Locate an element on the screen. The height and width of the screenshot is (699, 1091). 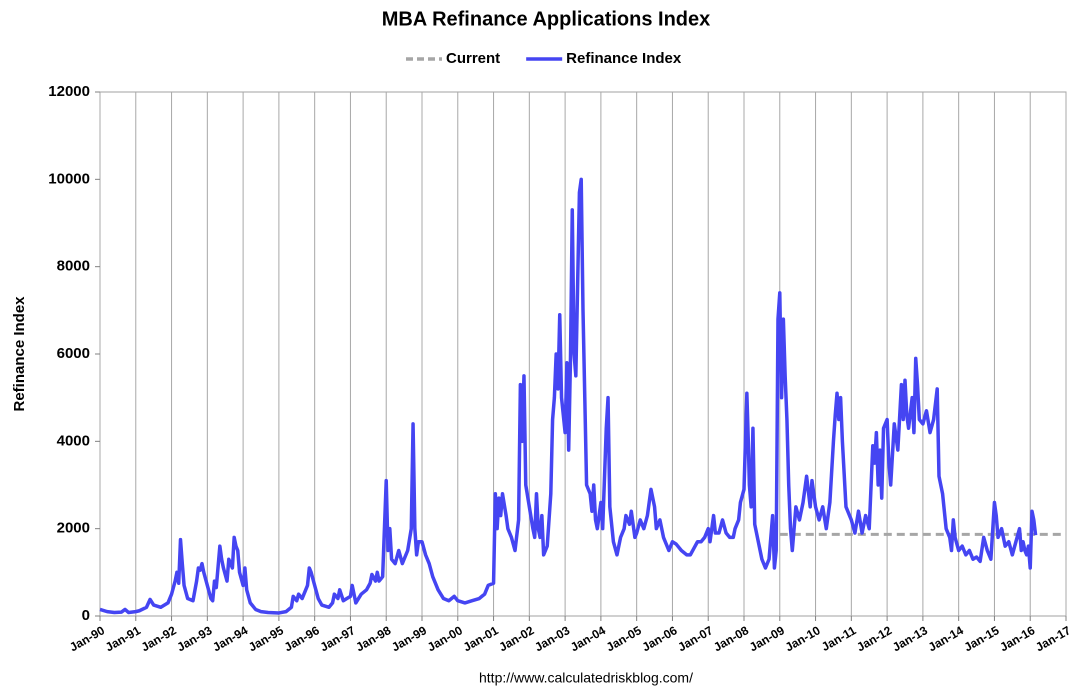
legend-label: Current is located at coordinates (473, 58).